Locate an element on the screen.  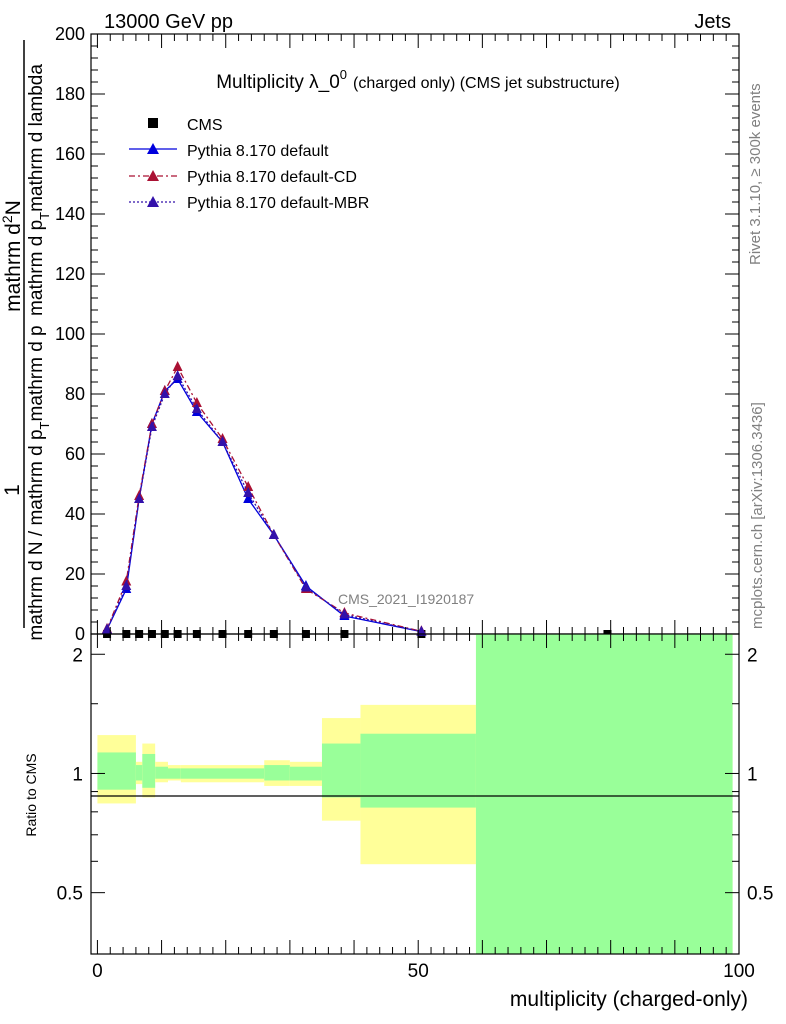
legend-marker-default-mbr is located at coordinates (153, 201).